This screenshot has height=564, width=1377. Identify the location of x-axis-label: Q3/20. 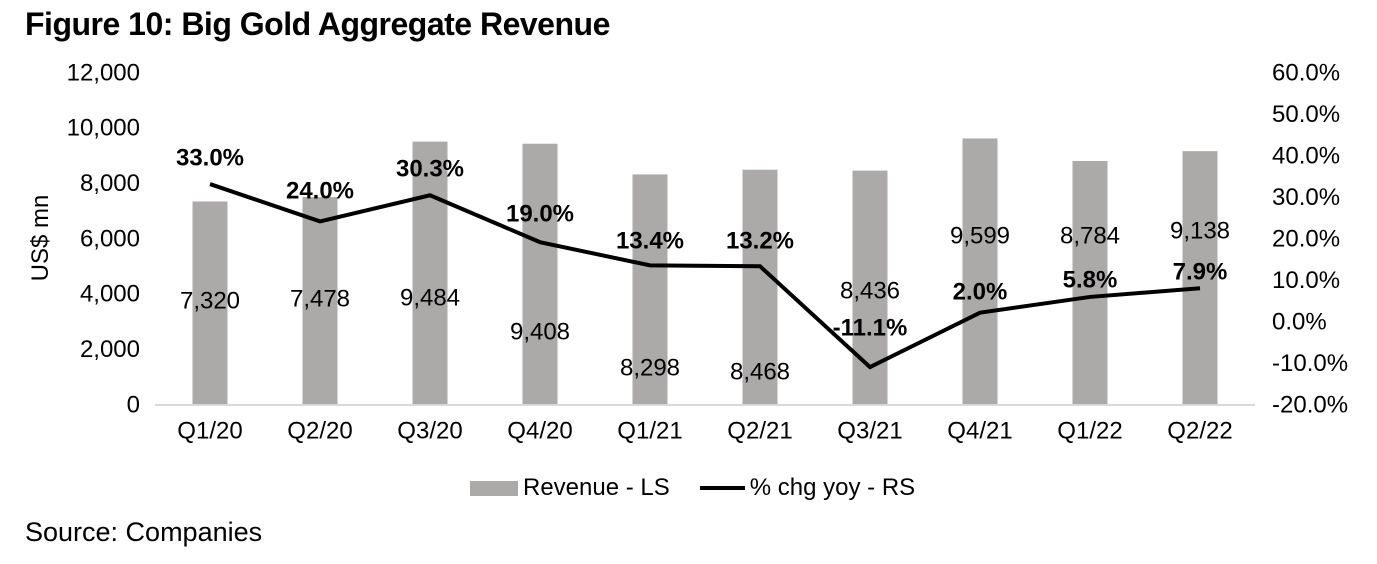
(429, 430).